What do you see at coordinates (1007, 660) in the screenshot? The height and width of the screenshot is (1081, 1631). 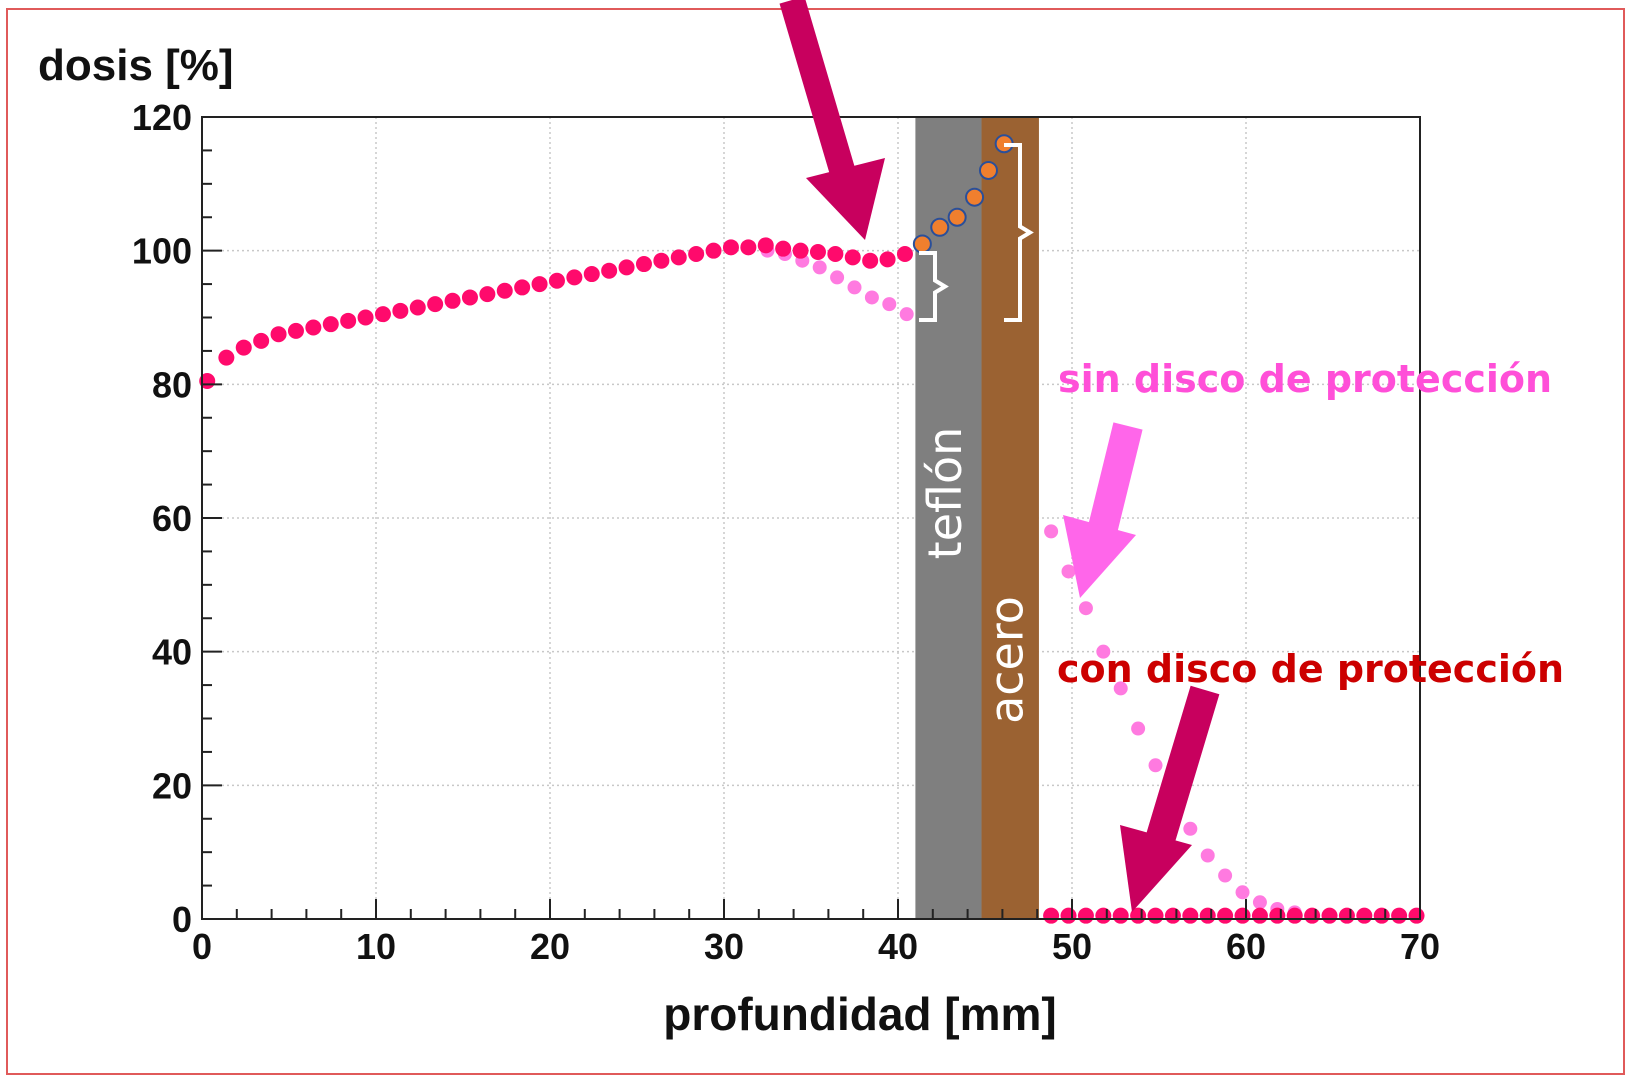 I see `region-label-1: acero` at bounding box center [1007, 660].